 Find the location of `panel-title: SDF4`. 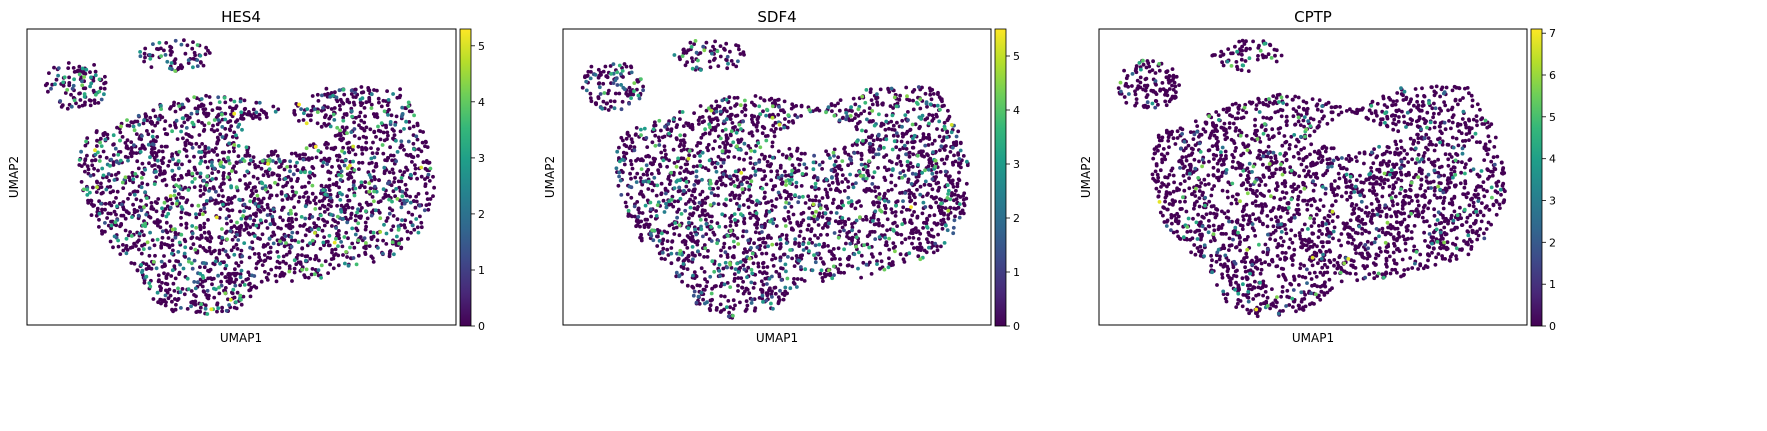

panel-title: SDF4 is located at coordinates (776, 17).